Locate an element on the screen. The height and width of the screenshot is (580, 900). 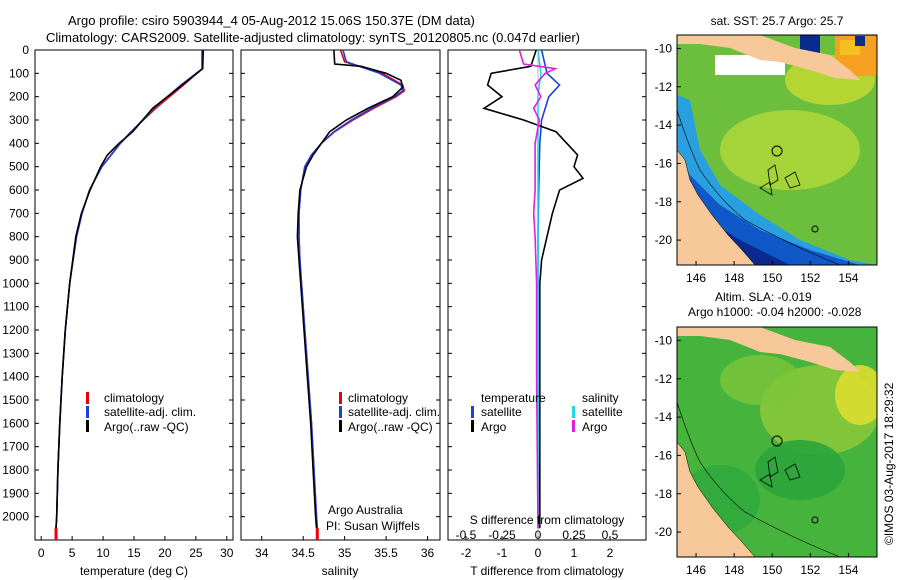
map-lat-tick-label: -10 is located at coordinates (664, 48).